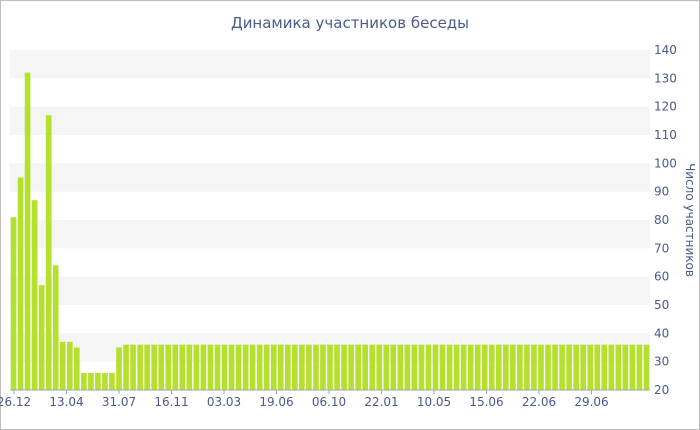 Image resolution: width=700 pixels, height=430 pixels. I want to click on y-tick-label: 110, so click(665, 135).